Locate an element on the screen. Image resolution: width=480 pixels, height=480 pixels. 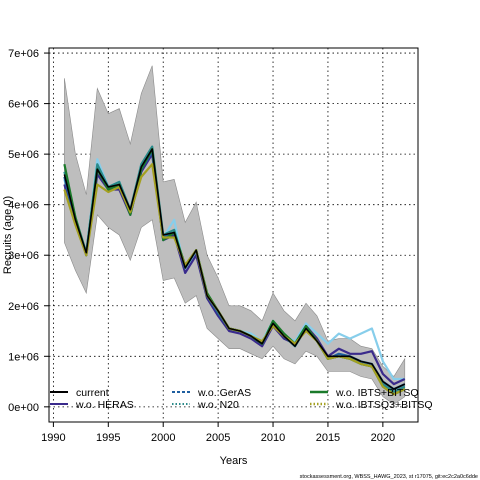
y-tick-label: 2e+06 is located at coordinates (23, 307).